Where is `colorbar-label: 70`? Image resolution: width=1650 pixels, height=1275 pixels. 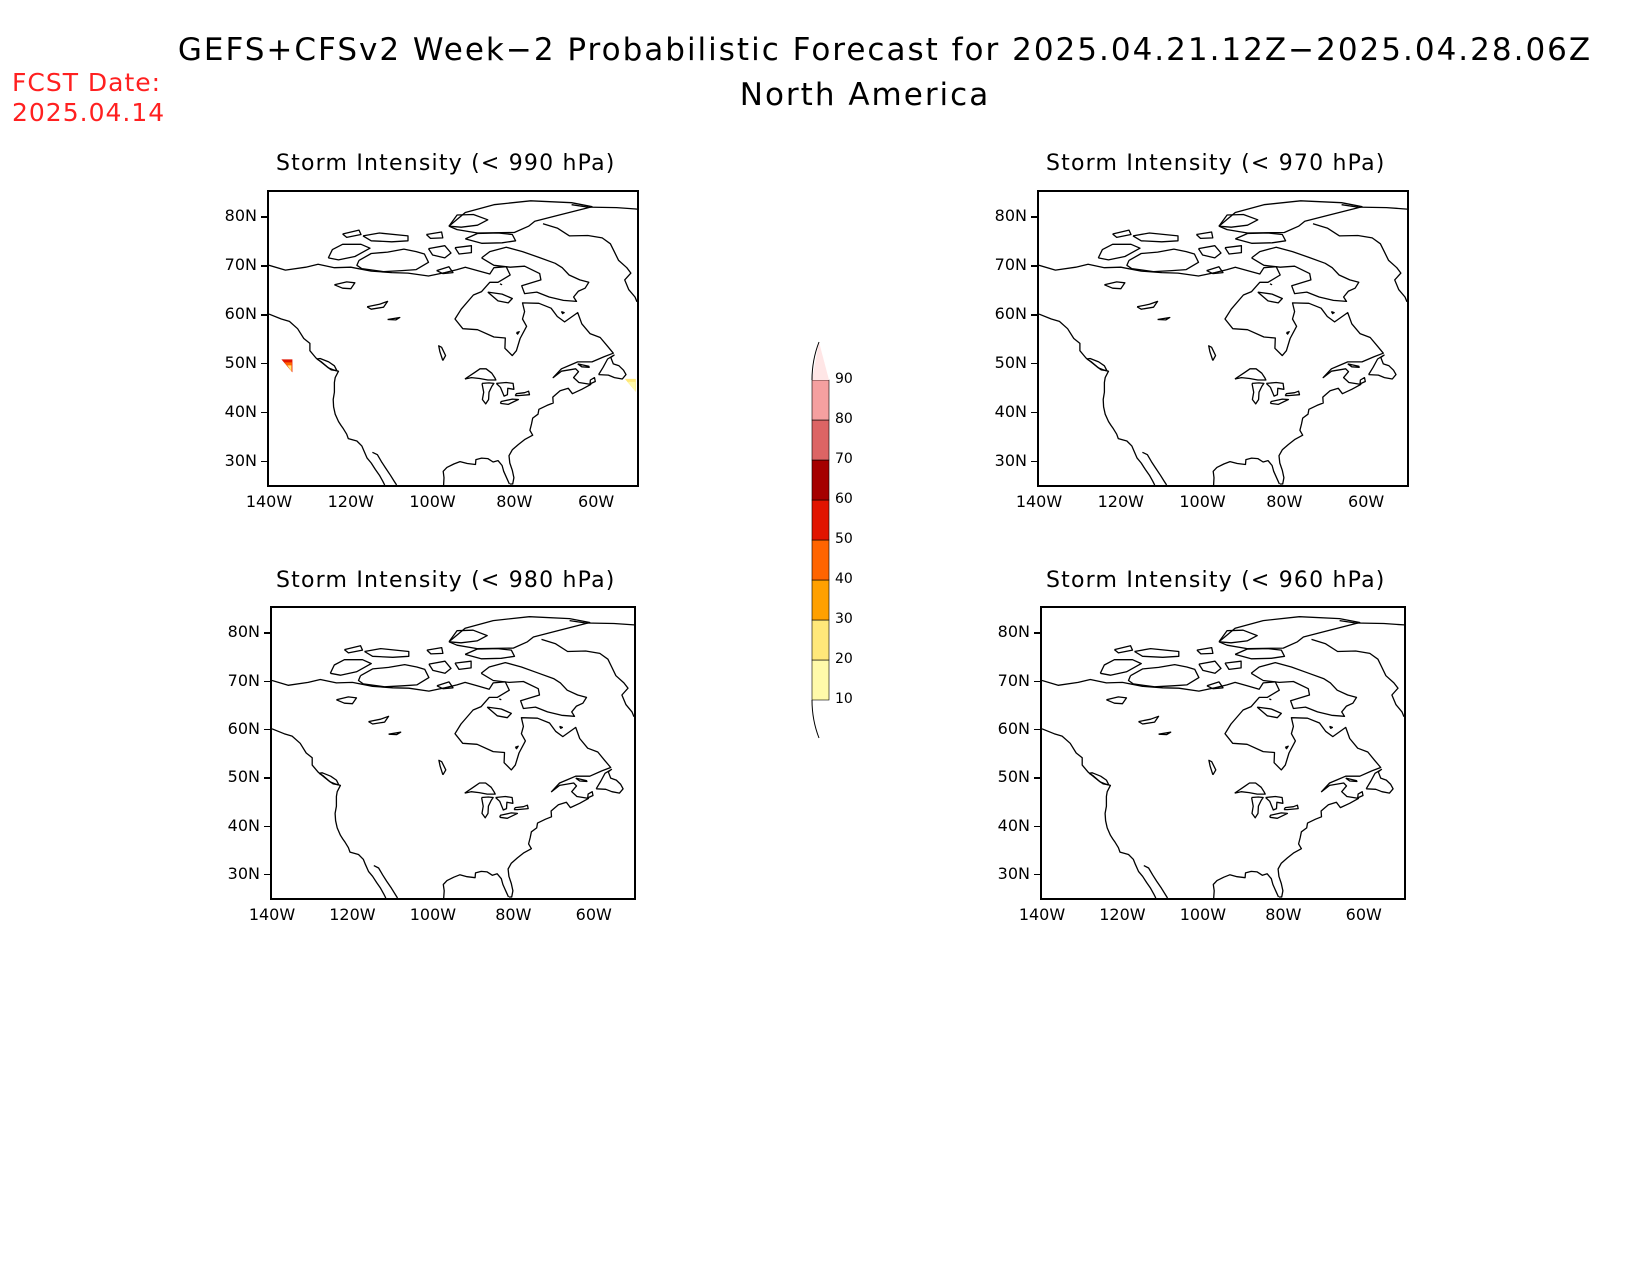 colorbar-label: 70 is located at coordinates (844, 459).